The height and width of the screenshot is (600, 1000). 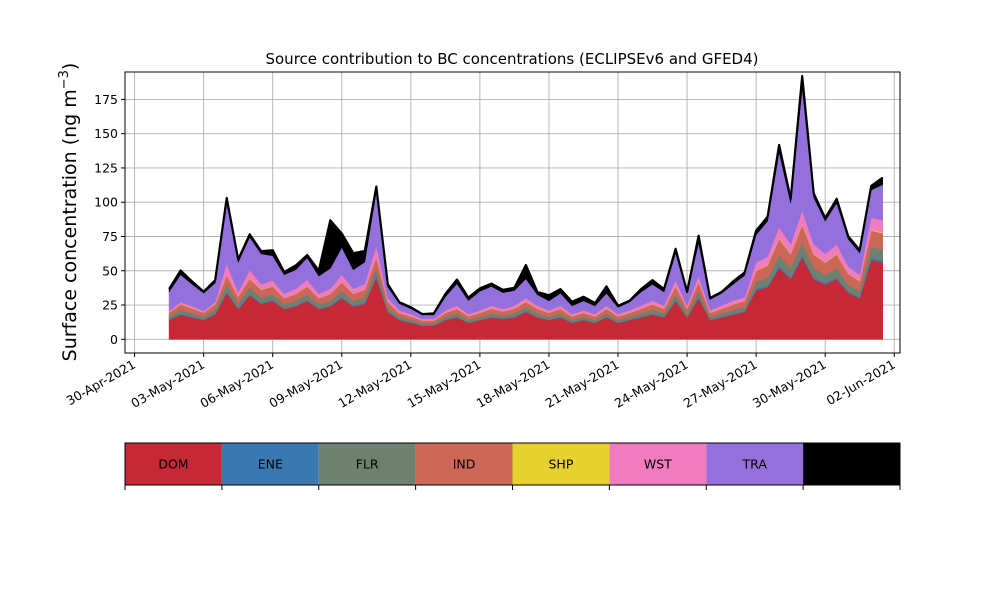 I want to click on y-axis-label-close: ), so click(x=70, y=66).